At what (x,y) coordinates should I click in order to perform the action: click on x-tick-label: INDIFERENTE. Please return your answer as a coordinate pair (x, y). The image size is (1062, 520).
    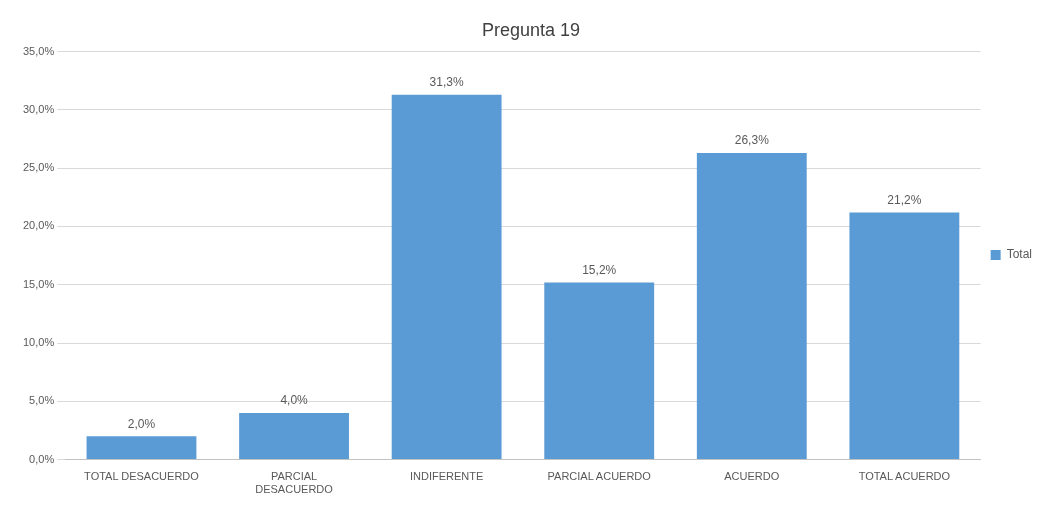
    Looking at the image, I should click on (446, 476).